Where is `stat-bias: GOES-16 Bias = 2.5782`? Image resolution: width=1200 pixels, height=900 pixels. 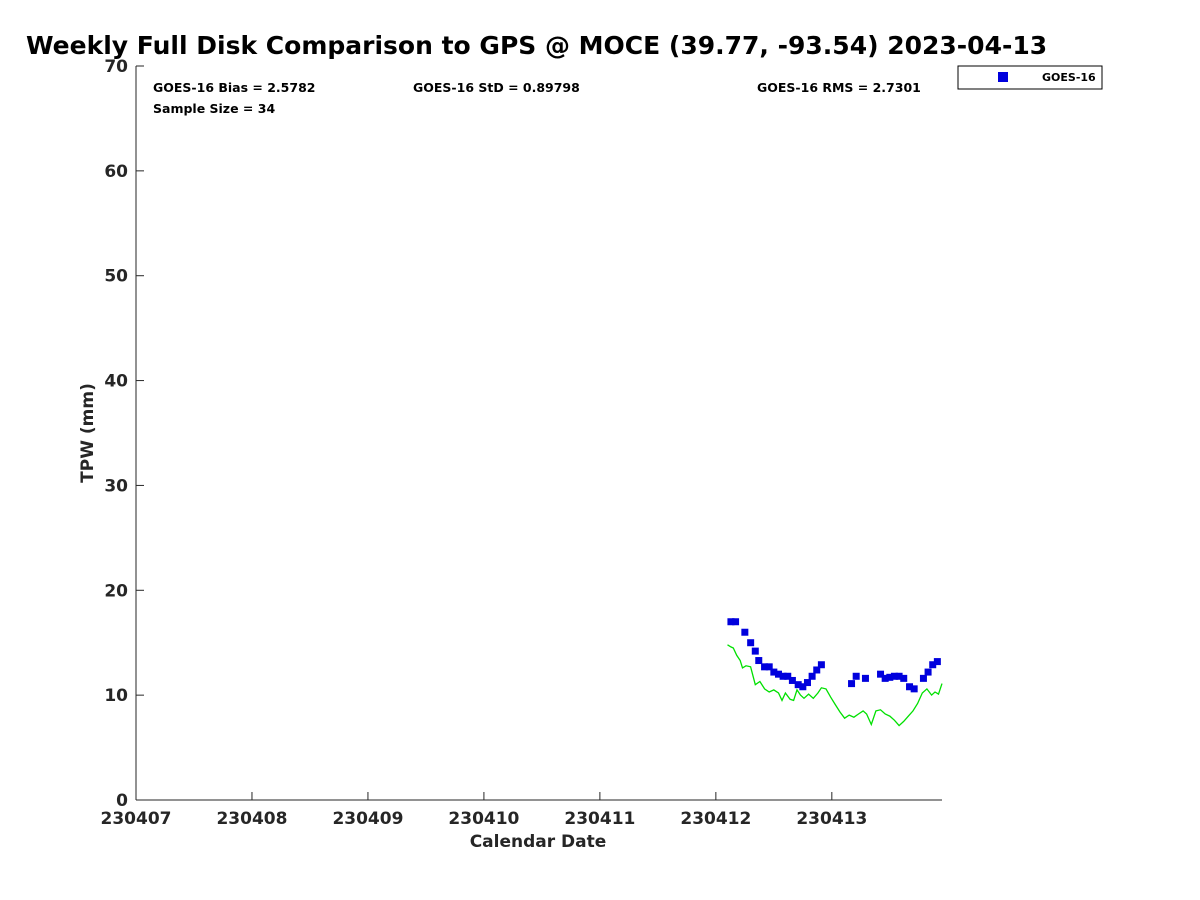
stat-bias: GOES-16 Bias = 2.5782 is located at coordinates (234, 87).